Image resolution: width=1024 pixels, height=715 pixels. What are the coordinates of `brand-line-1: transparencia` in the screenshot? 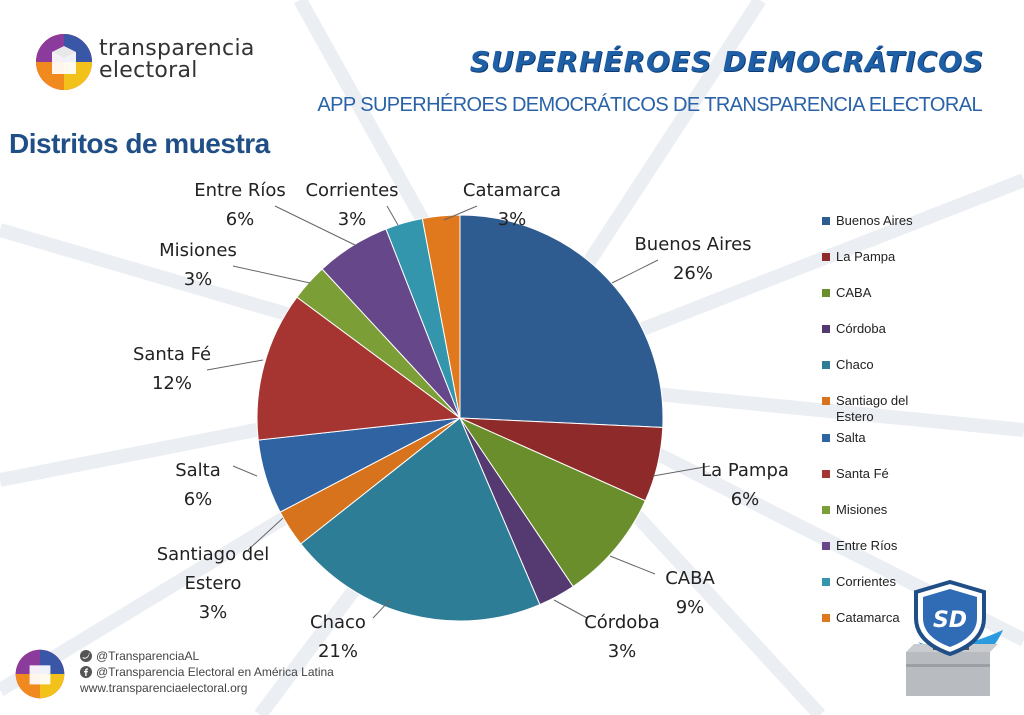 It's located at (177, 48).